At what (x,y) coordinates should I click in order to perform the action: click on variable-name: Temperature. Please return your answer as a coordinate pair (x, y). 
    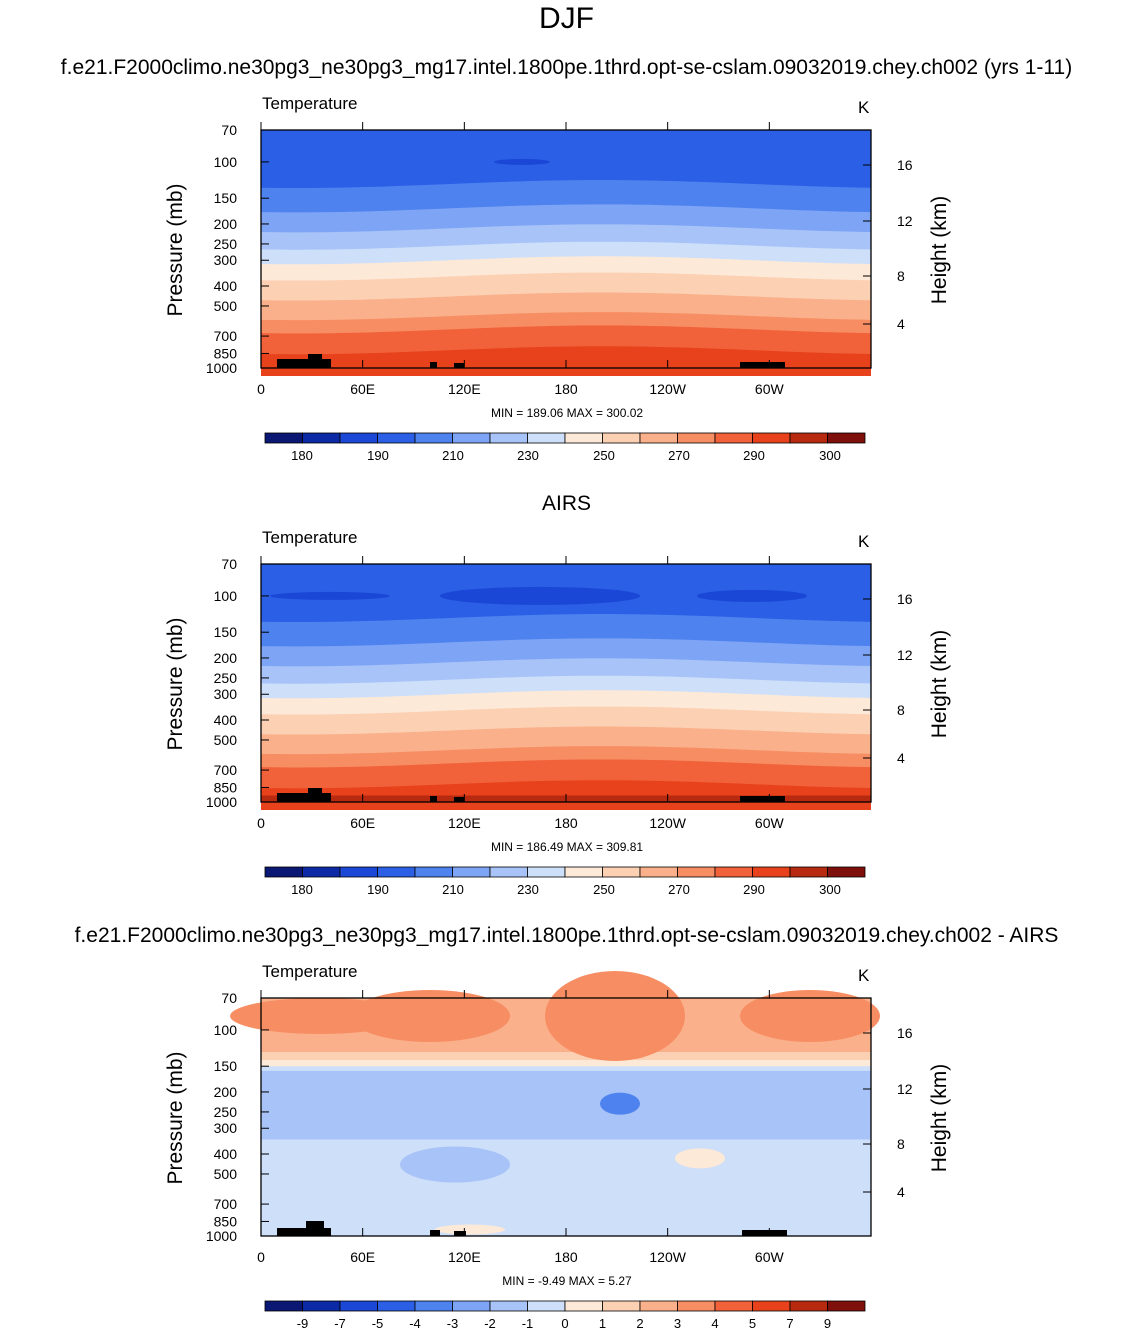
    Looking at the image, I should click on (310, 537).